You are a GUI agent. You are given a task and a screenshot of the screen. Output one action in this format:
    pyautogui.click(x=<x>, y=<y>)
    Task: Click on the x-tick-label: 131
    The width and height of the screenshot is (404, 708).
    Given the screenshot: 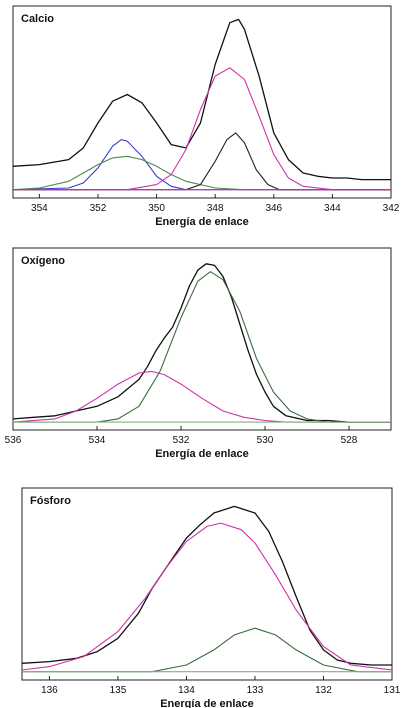 What is the action you would take?
    pyautogui.click(x=392, y=690)
    